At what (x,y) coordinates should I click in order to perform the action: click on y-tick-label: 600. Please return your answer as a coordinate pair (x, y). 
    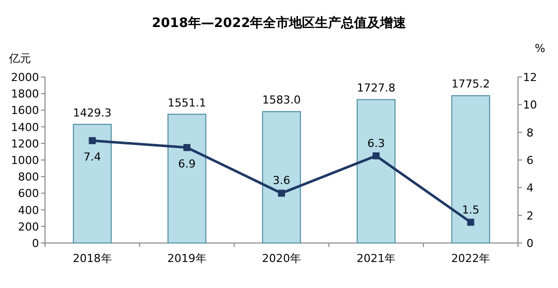
    Looking at the image, I should click on (28, 193).